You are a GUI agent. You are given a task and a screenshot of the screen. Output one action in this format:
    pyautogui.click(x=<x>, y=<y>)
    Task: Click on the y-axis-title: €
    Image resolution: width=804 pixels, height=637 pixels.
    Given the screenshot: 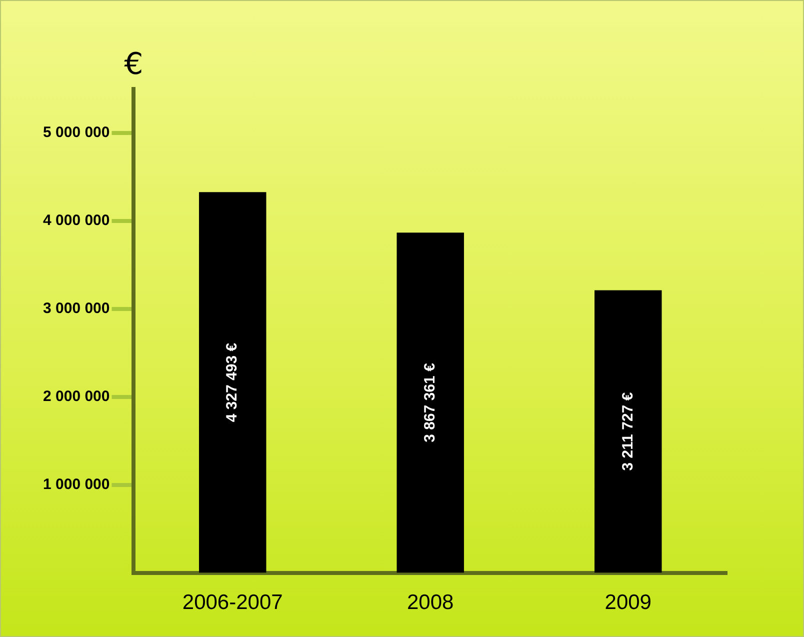 What is the action you would take?
    pyautogui.click(x=134, y=64)
    